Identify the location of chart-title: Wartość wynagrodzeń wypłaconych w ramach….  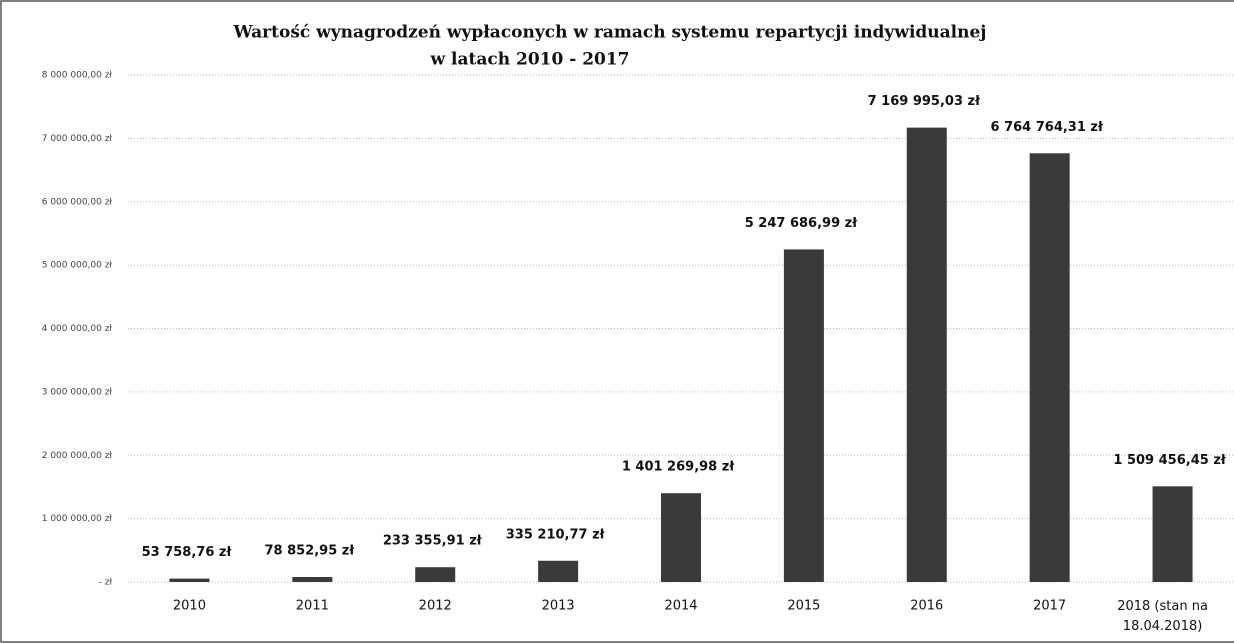
(610, 33).